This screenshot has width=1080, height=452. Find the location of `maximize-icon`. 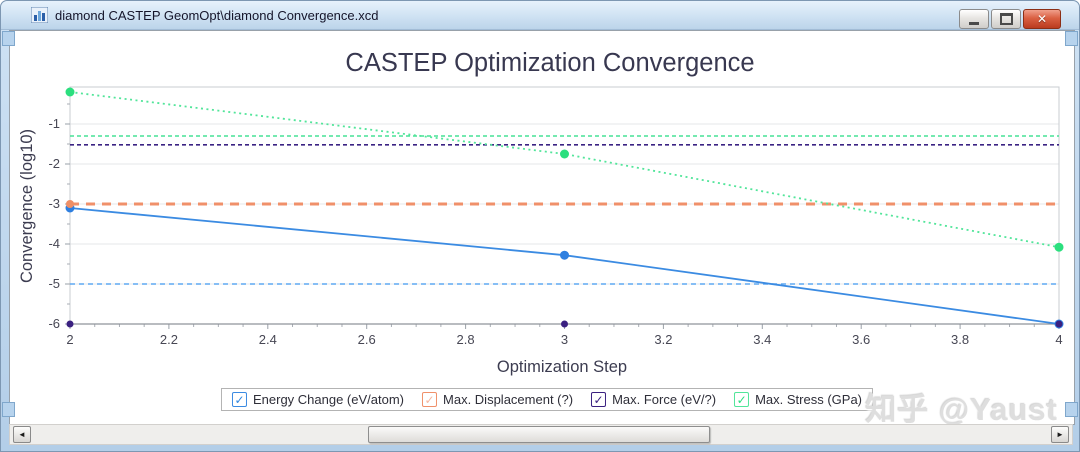

maximize-icon is located at coordinates (1006, 19).